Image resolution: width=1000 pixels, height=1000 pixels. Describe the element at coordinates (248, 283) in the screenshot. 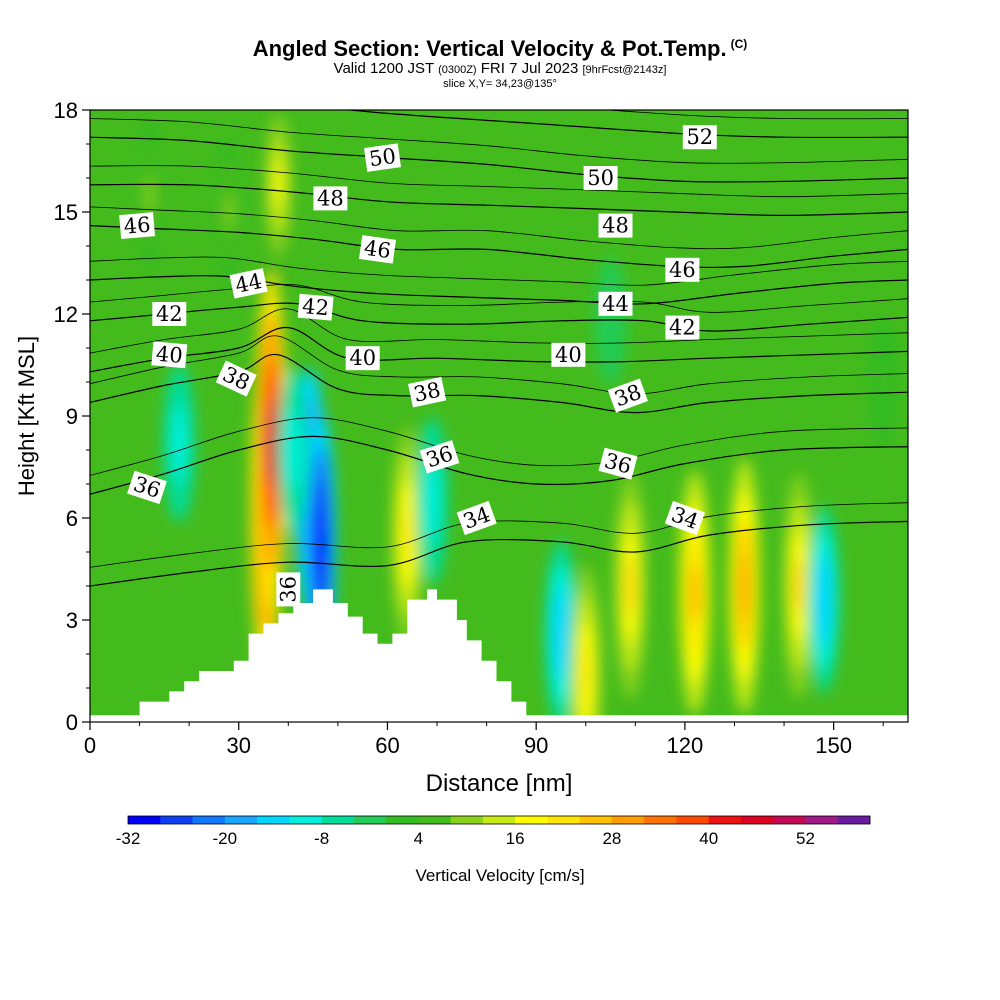

I see `contour-label-text: 44` at that location.